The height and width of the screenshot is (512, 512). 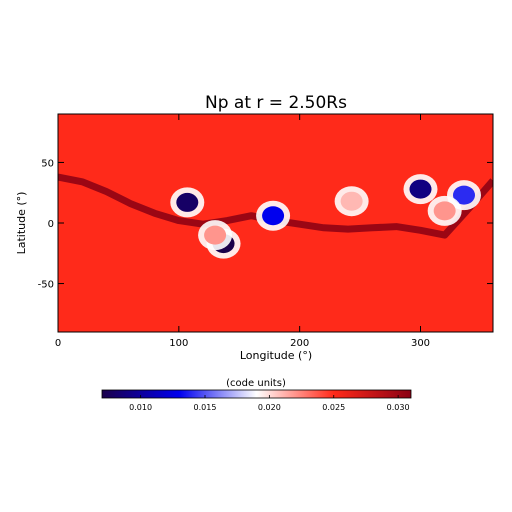 I want to click on y-tick-label: -50, so click(x=46, y=285).